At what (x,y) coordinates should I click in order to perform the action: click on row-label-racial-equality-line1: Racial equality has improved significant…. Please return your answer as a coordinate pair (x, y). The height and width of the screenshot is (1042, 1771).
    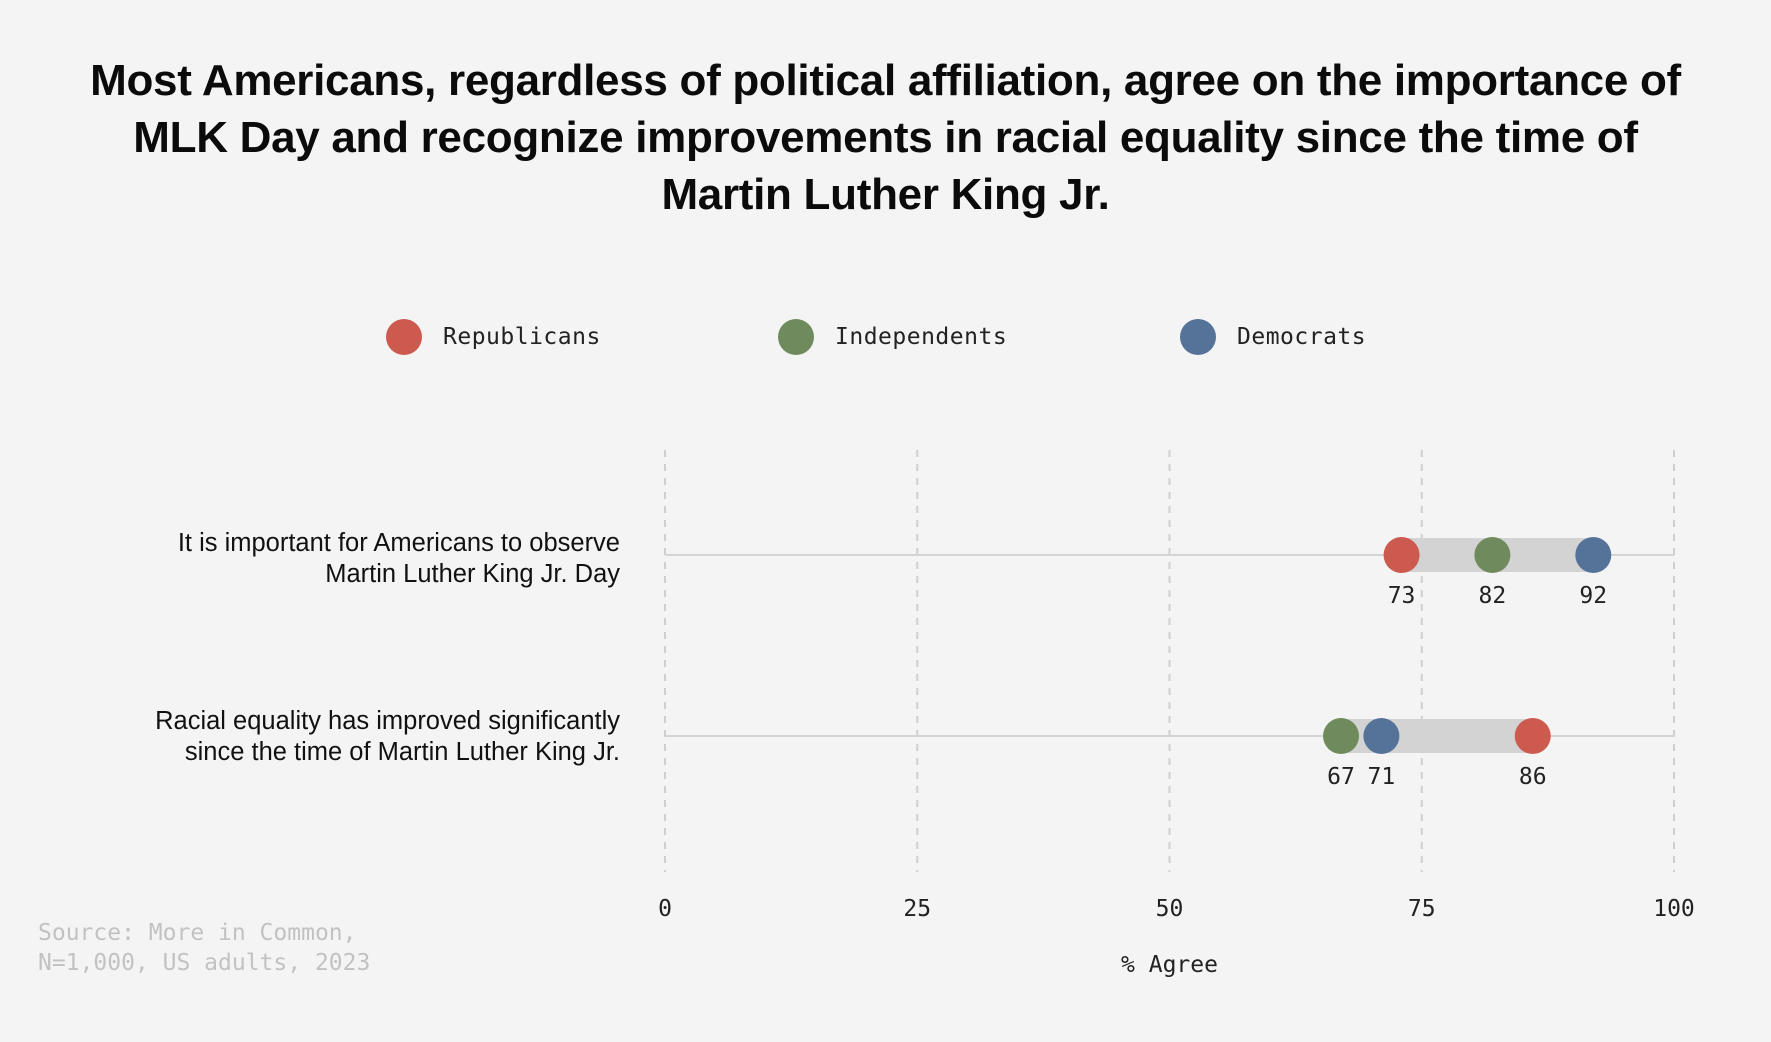
    Looking at the image, I should click on (387, 721).